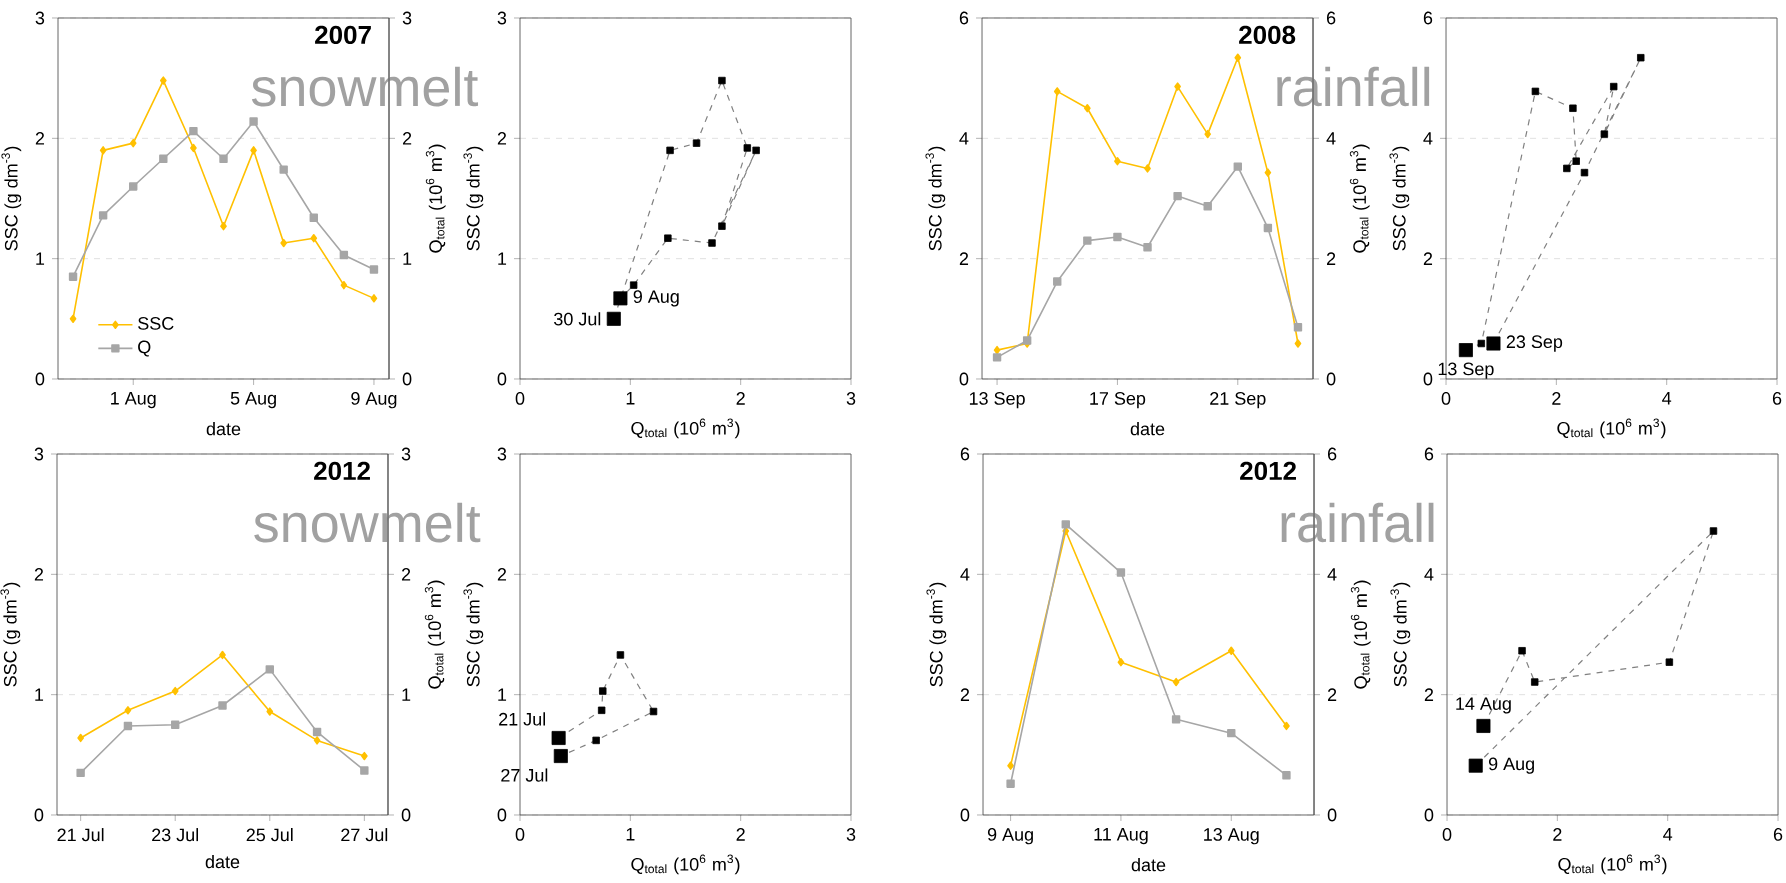 This screenshot has height=883, width=1786. I want to click on x-tick-label: 25 Jul, so click(269, 835).